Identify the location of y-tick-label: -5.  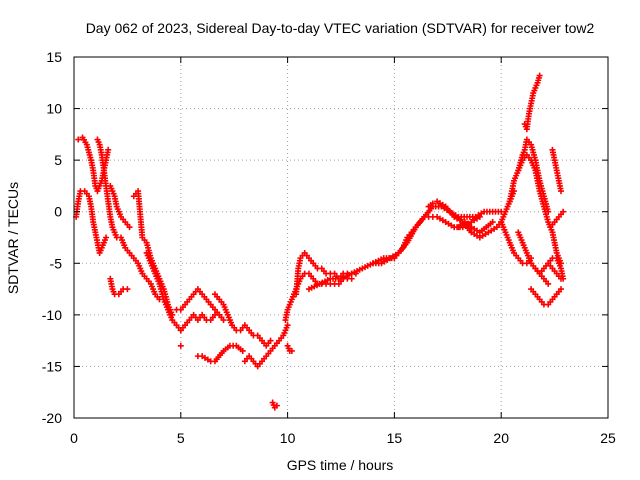
(56, 263).